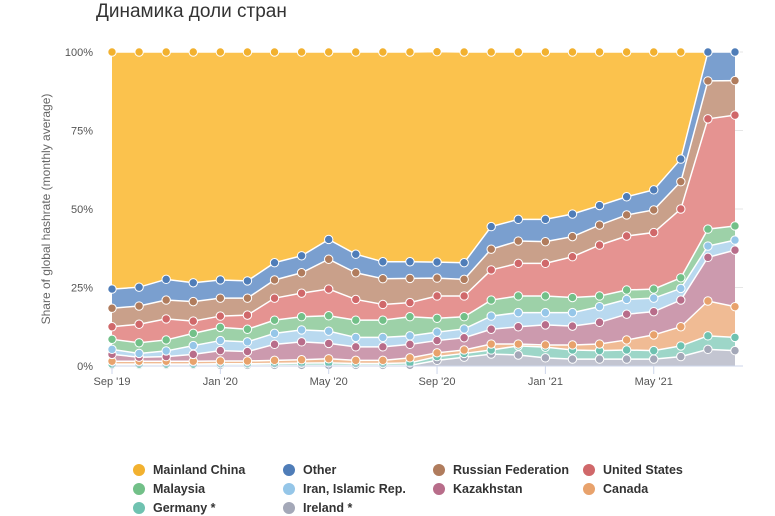 The width and height of the screenshot is (775, 516). What do you see at coordinates (358, 489) in the screenshot?
I see `legend-item: Iran, Islamic Rep.` at bounding box center [358, 489].